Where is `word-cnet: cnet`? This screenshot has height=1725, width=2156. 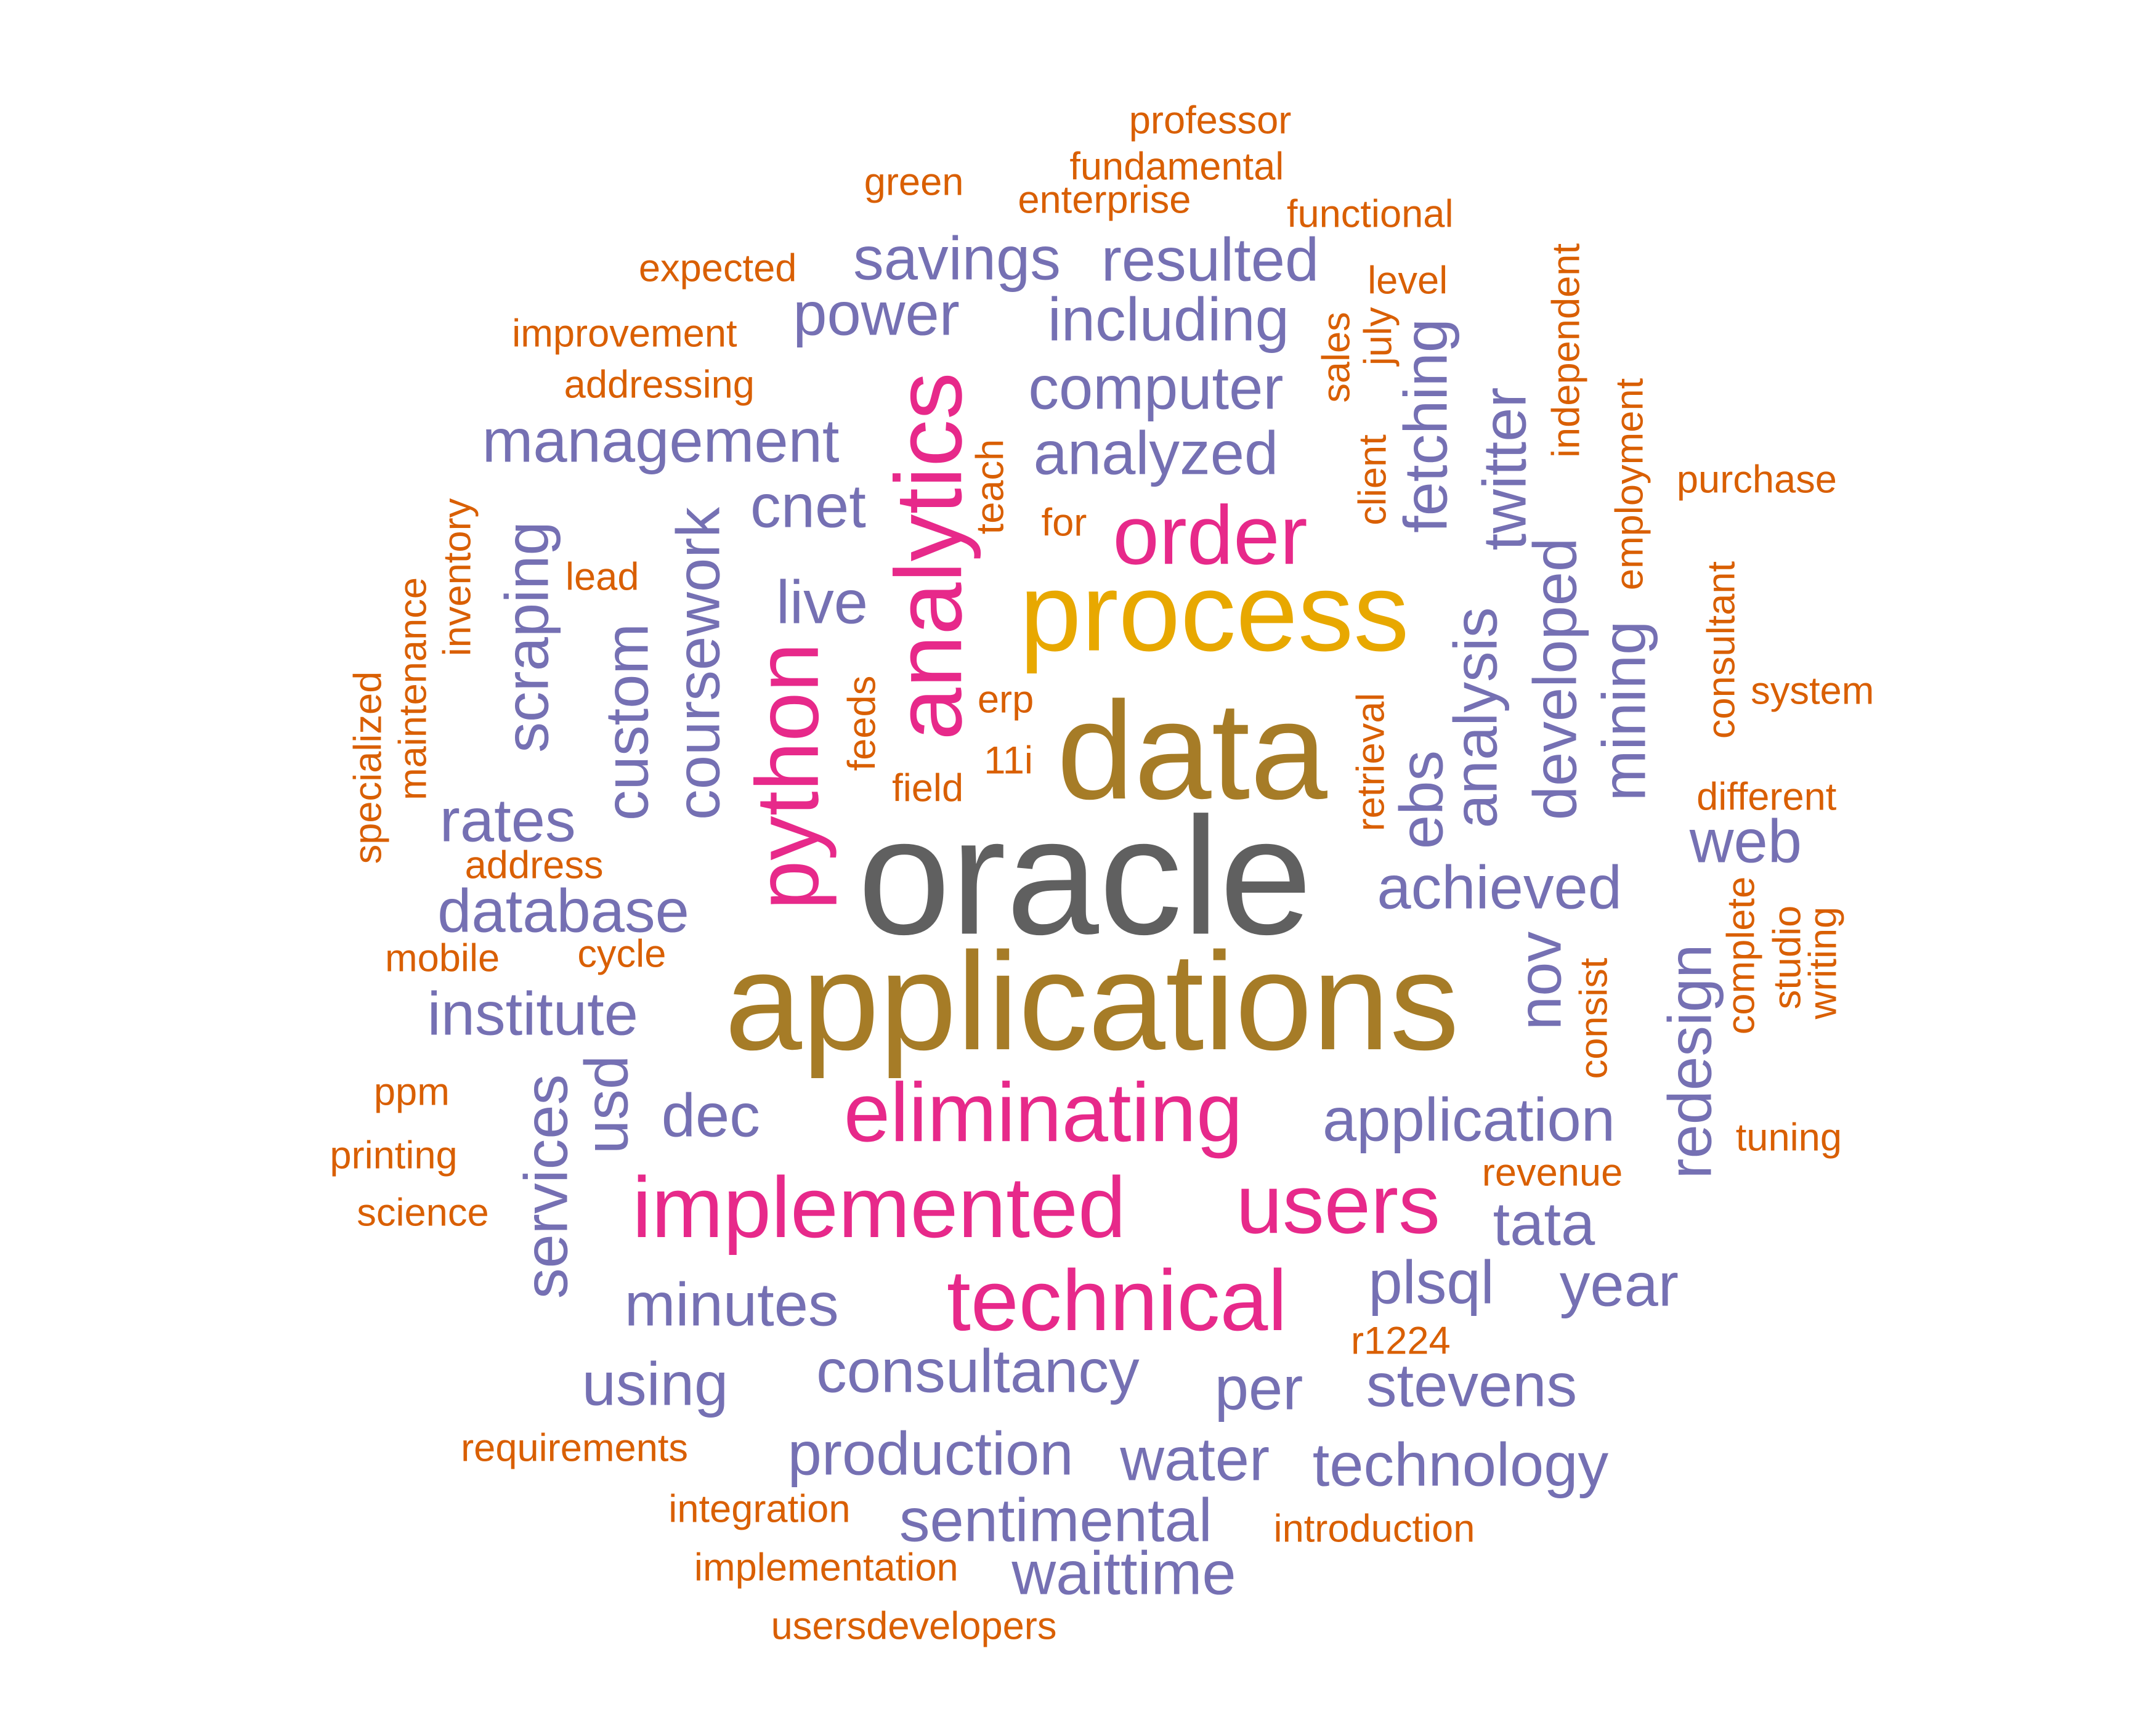
word-cnet: cnet is located at coordinates (808, 507).